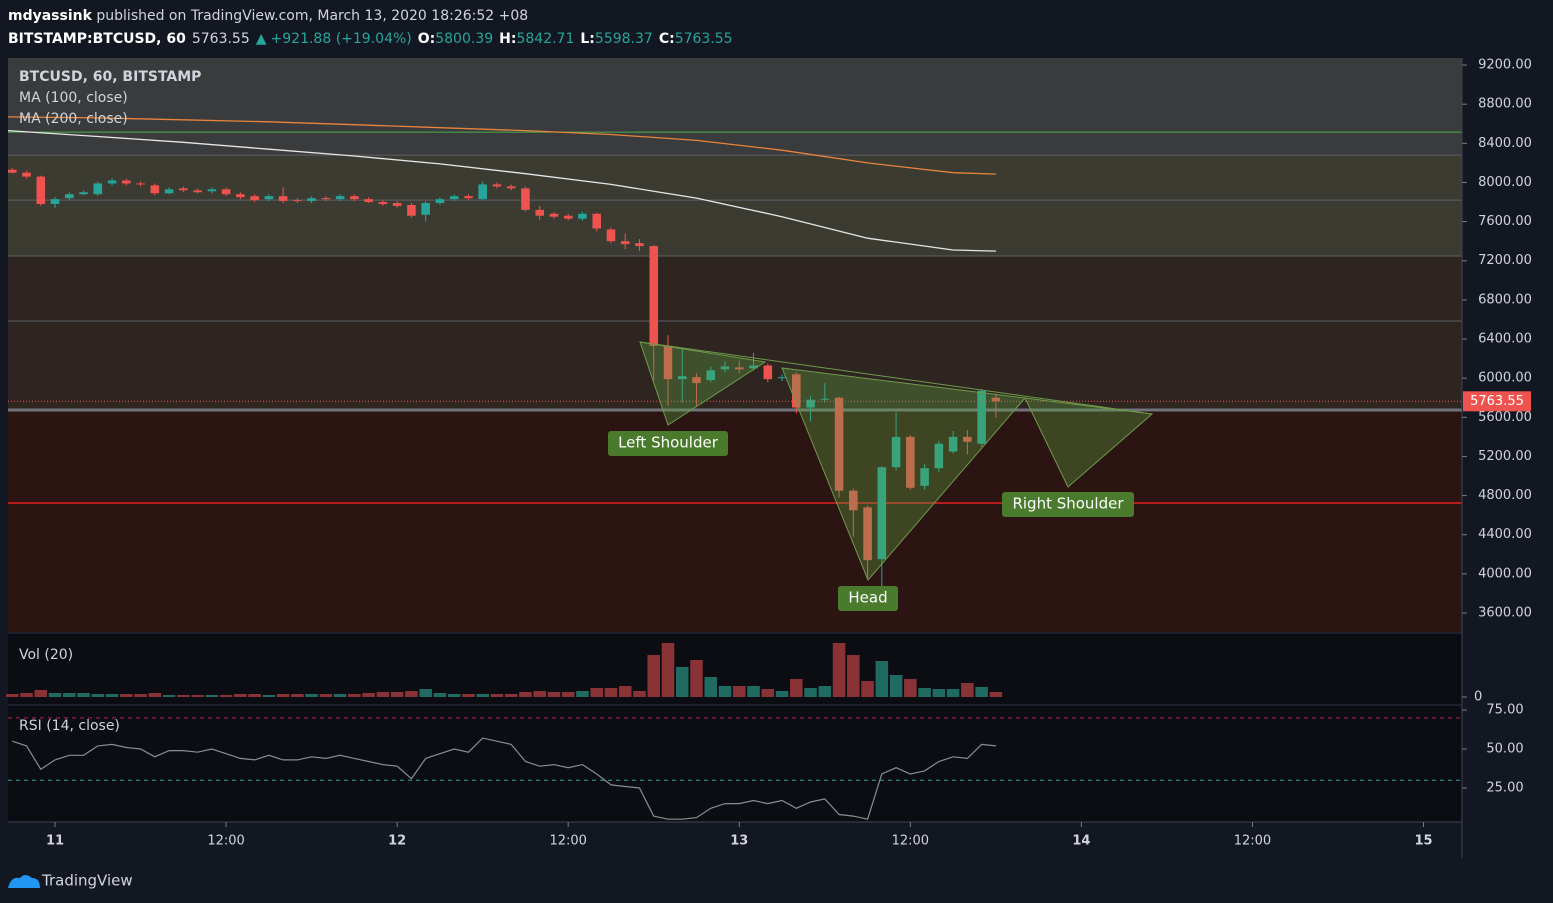 The height and width of the screenshot is (903, 1553). What do you see at coordinates (1081, 841) in the screenshot?
I see `x-tick-label: 14` at bounding box center [1081, 841].